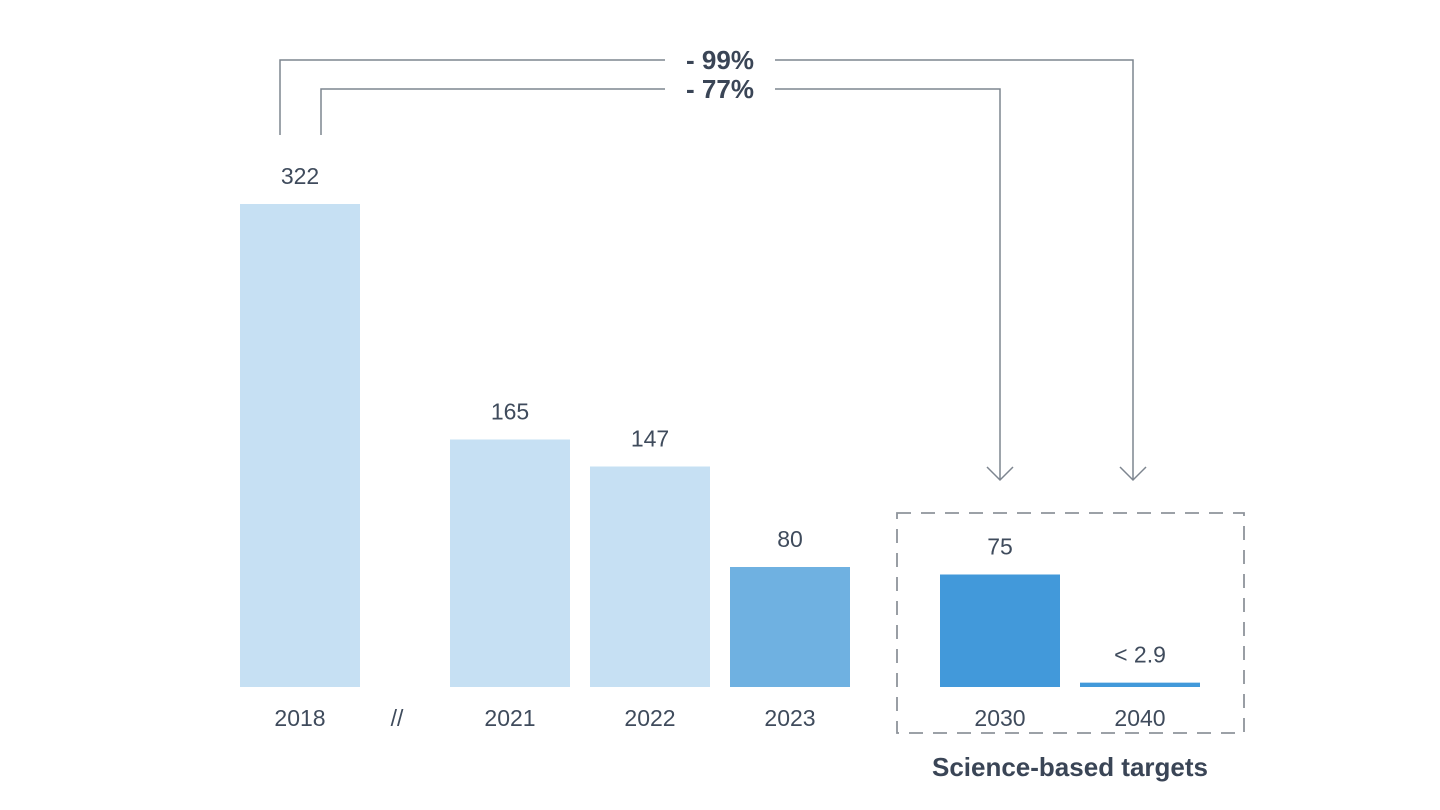 The height and width of the screenshot is (810, 1440). Describe the element at coordinates (509, 718) in the screenshot. I see `tick-label-2021: 2021` at that location.